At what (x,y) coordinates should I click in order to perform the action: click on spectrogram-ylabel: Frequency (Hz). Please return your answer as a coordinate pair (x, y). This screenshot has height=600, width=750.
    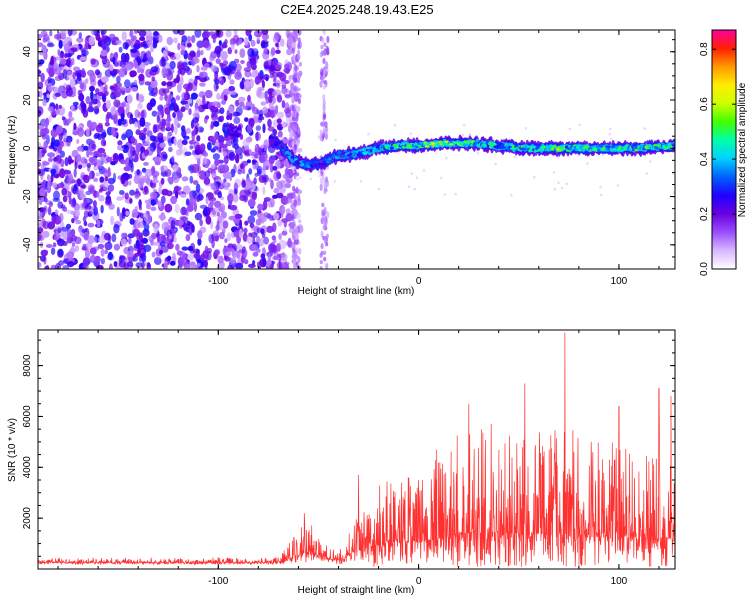
    Looking at the image, I should click on (12, 150).